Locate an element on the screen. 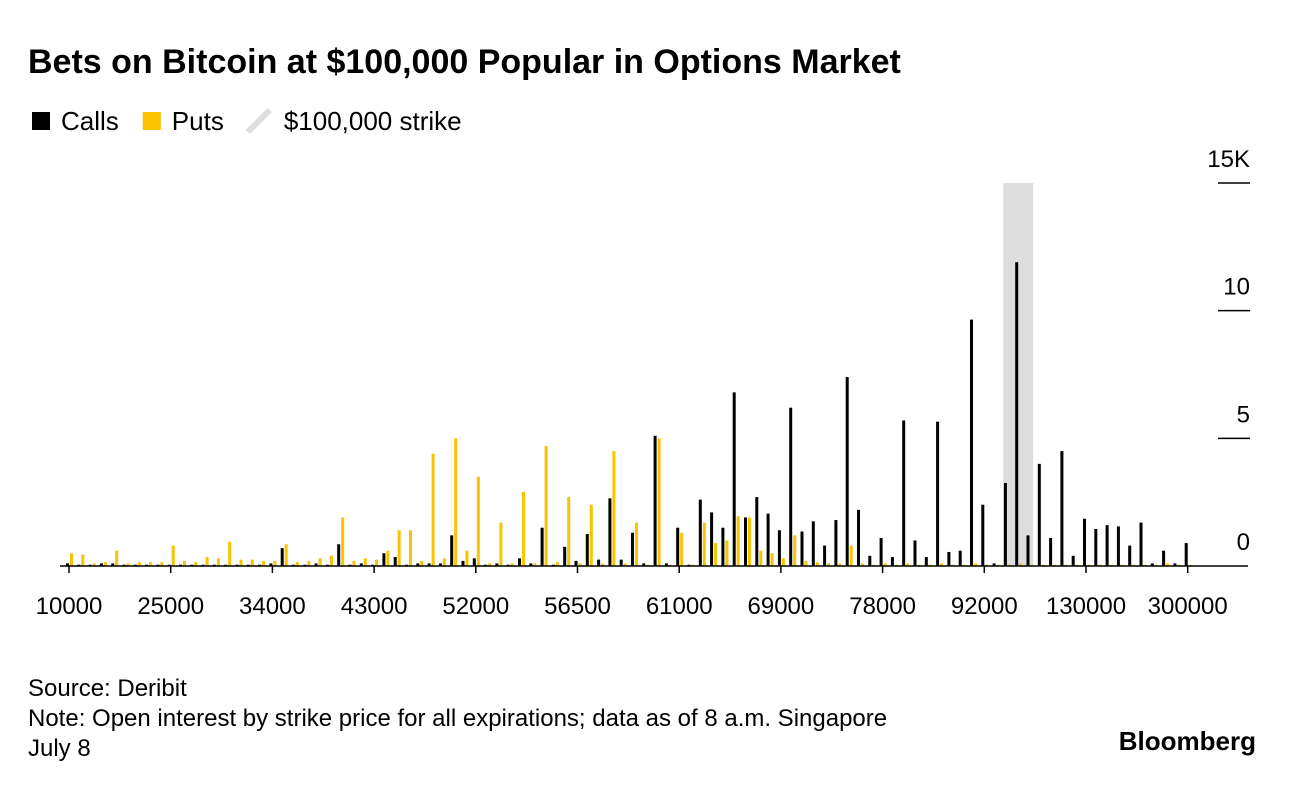 The image size is (1296, 791). legend-label: $100,000 strike is located at coordinates (373, 121).